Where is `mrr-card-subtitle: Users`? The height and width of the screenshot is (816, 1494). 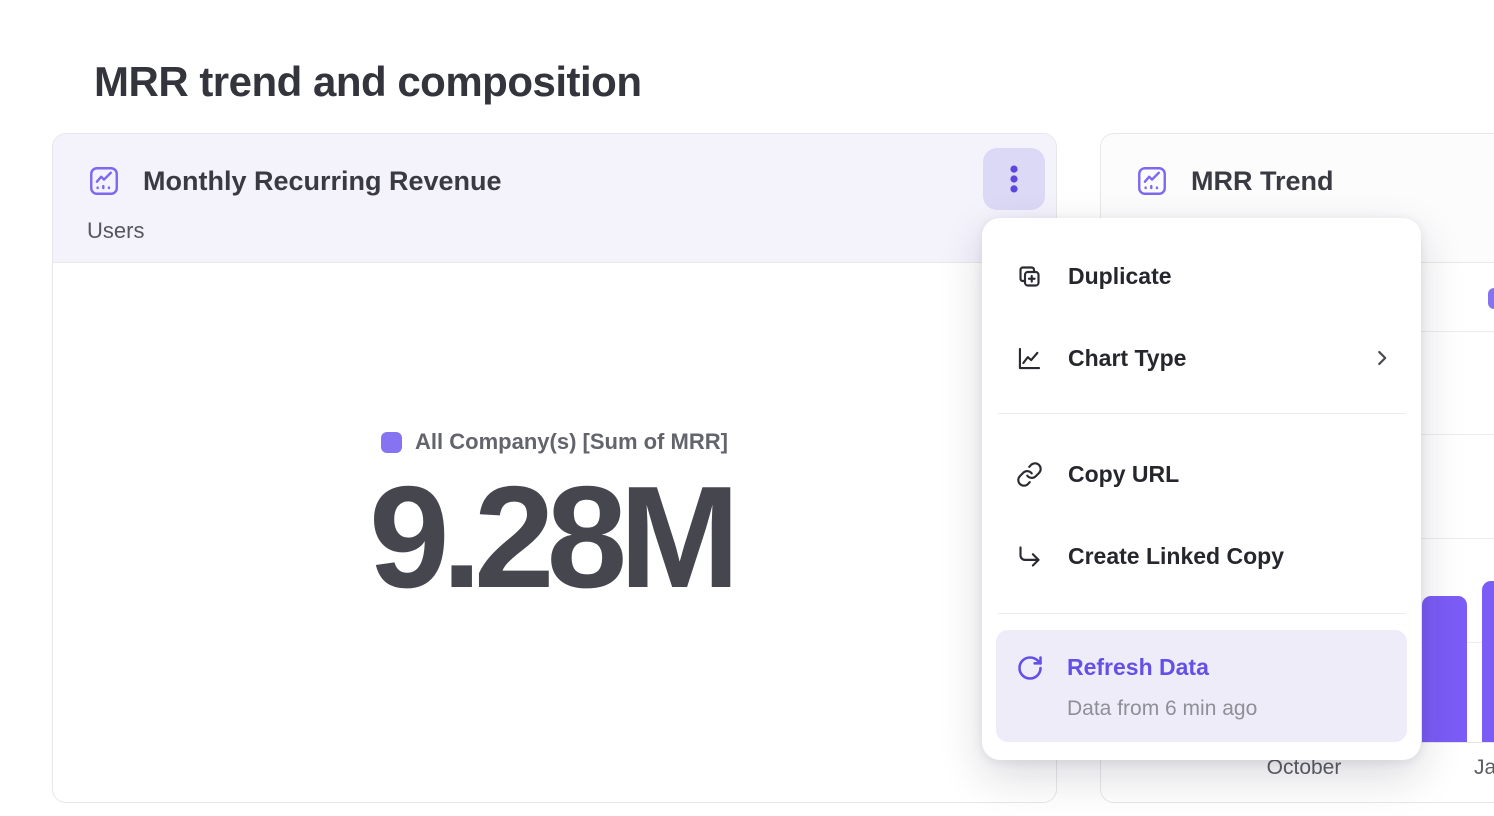 mrr-card-subtitle: Users is located at coordinates (116, 230).